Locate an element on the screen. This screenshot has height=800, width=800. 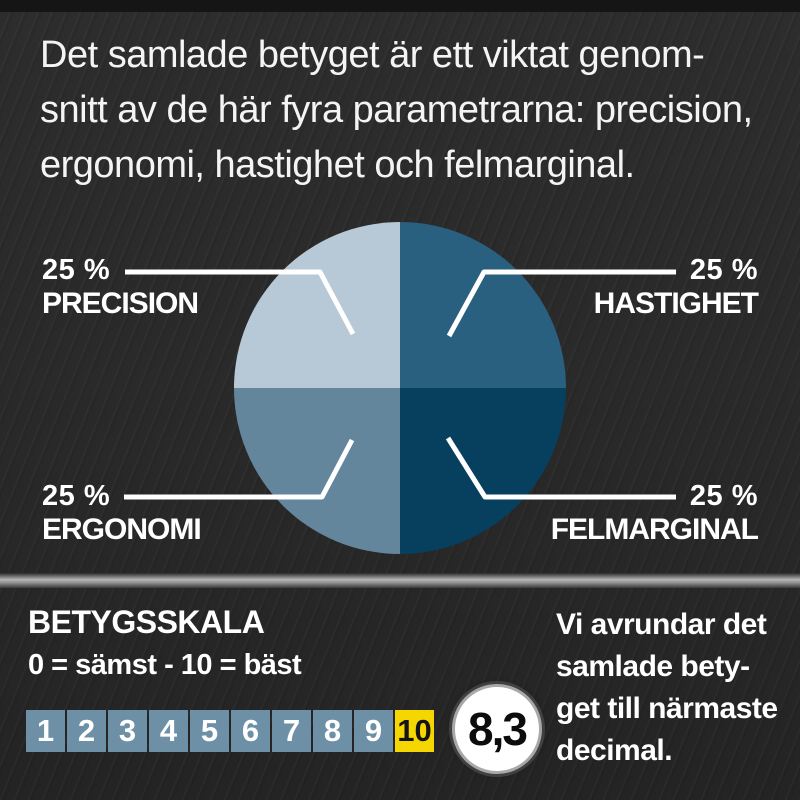
label-precision: 25 % PRECISION is located at coordinates (120, 286).